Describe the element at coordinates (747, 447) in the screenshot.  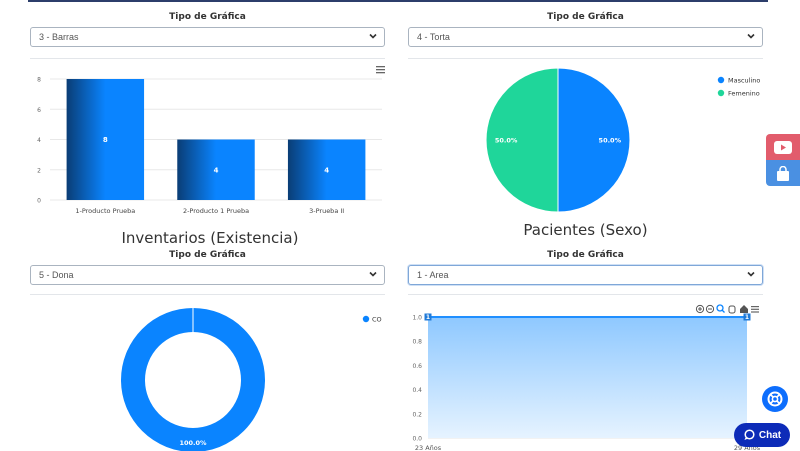
I see `x-tick-label: 29 Años` at that location.